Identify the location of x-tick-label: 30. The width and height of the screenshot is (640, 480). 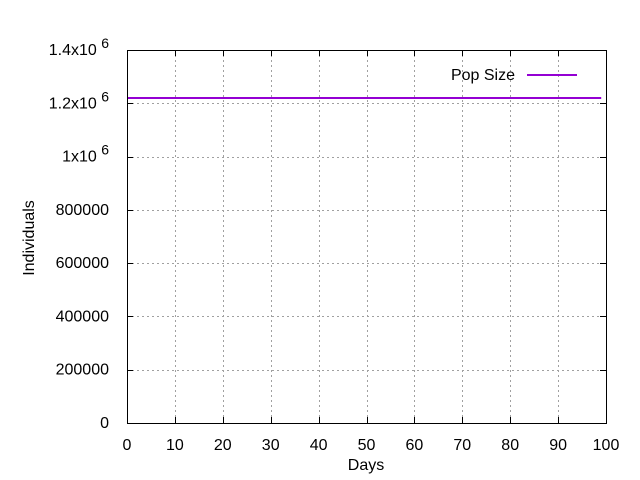
(271, 445).